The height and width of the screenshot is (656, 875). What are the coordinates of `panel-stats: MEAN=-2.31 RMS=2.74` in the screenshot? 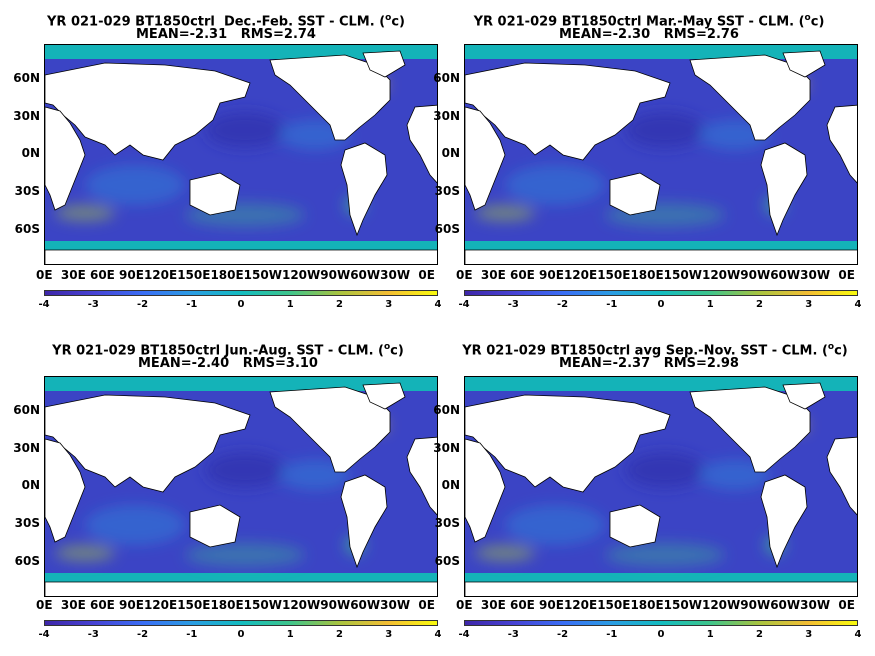 It's located at (226, 34).